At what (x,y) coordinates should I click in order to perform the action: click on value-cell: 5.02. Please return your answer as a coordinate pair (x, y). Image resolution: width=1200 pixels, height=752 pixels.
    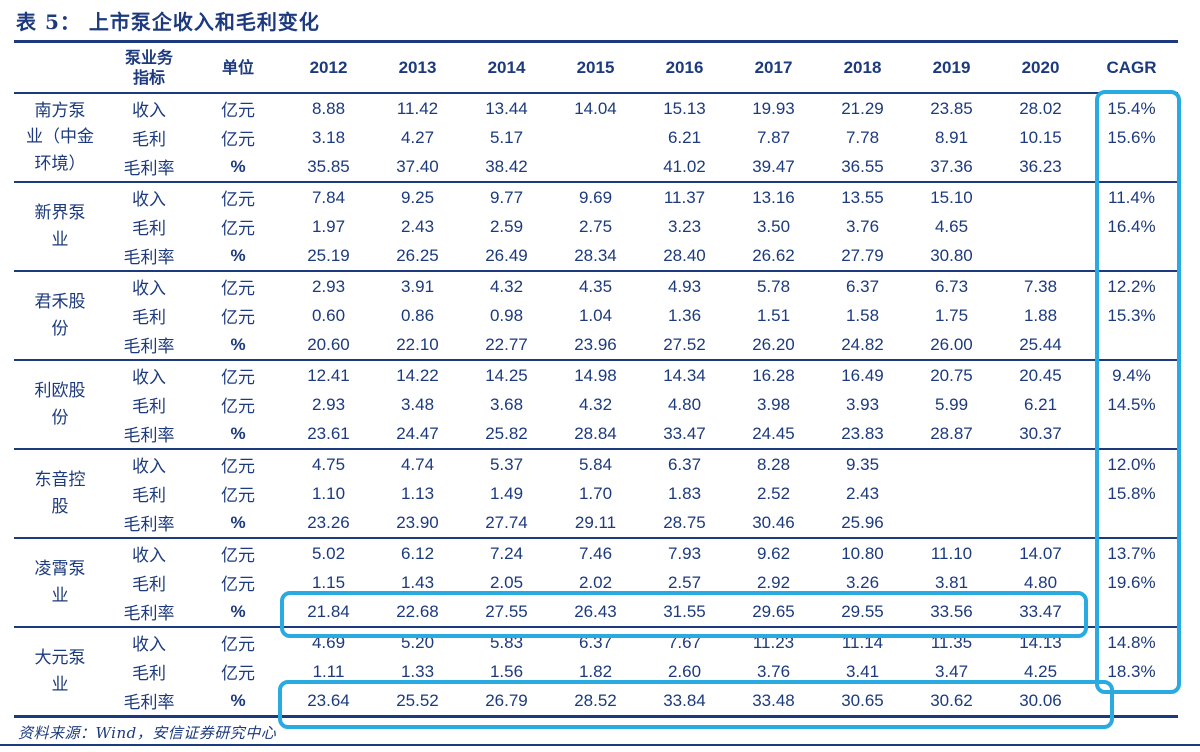
    Looking at the image, I should click on (328, 553).